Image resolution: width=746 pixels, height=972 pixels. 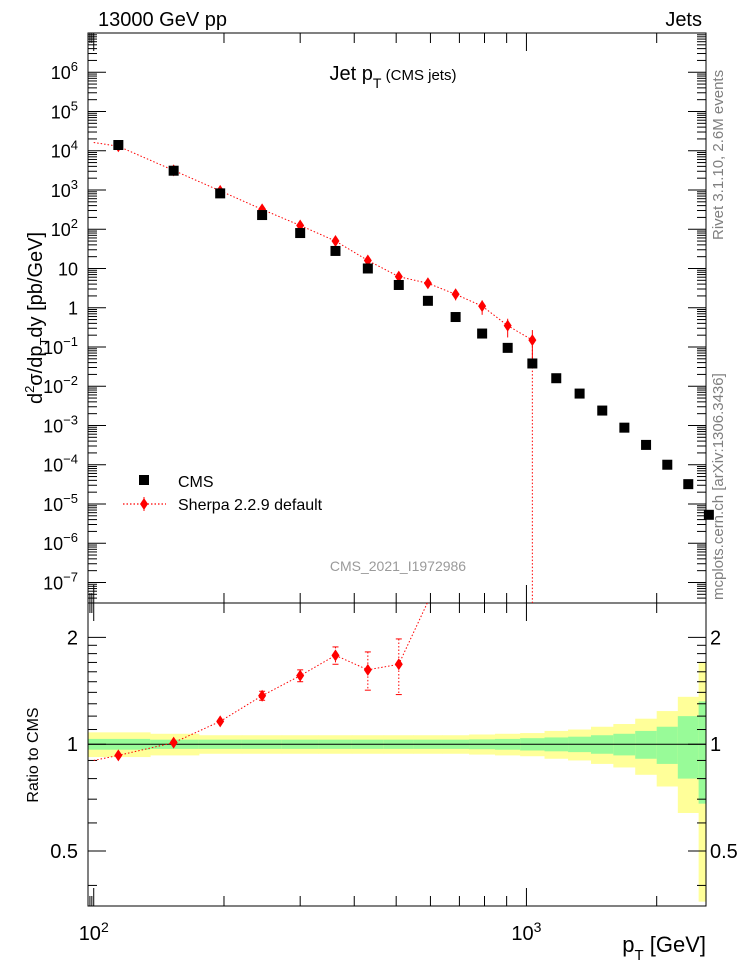 I want to click on ratio-y-tick-label-right: 0.5, so click(x=724, y=852).